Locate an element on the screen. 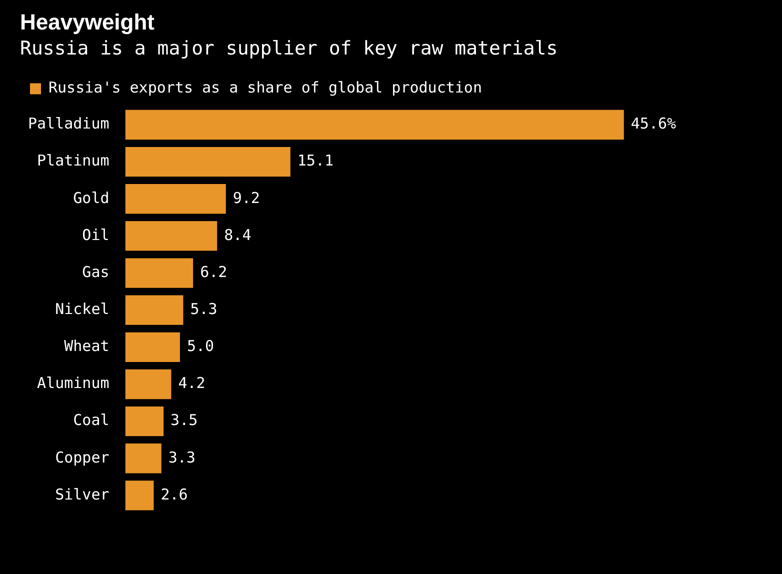 This screenshot has width=782, height=574. data-label: 15.1 is located at coordinates (315, 161).